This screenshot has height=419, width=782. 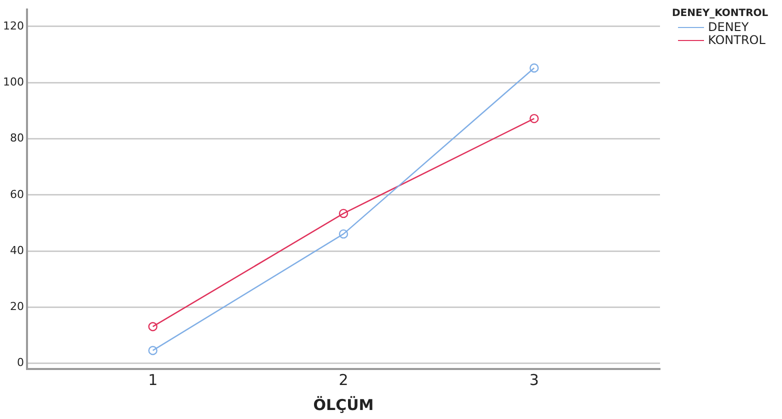 I want to click on legend-label: KONTROL, so click(x=737, y=40).